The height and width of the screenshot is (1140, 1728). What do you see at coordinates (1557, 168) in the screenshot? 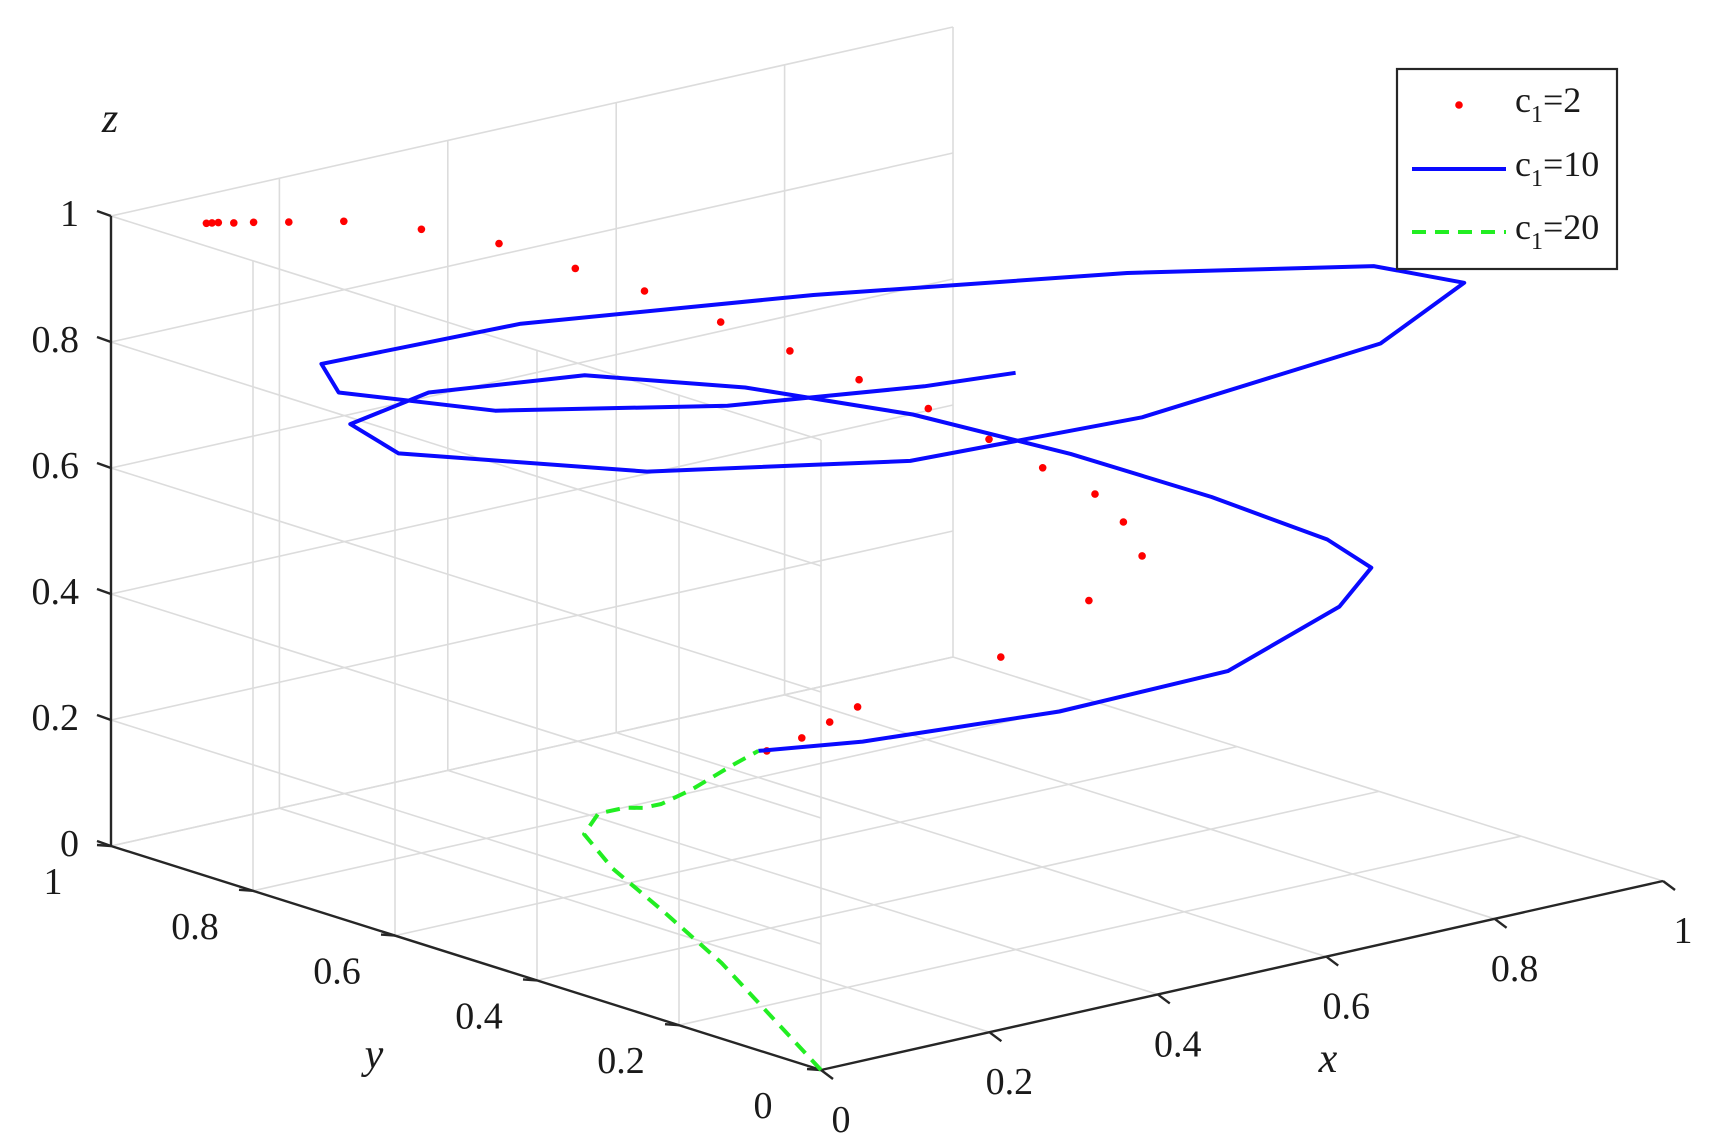
I see `legend-label: c1=10` at bounding box center [1557, 168].